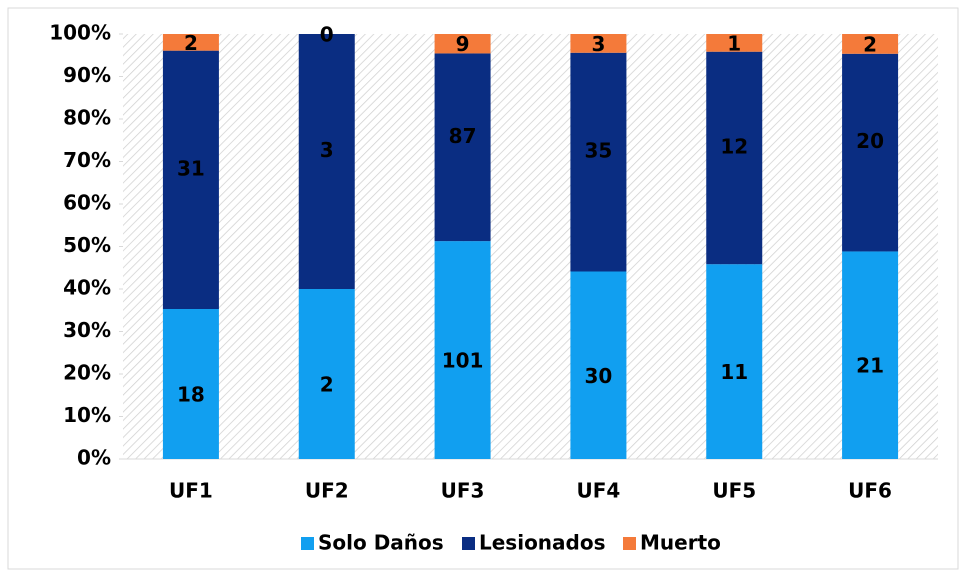  What do you see at coordinates (94, 458) in the screenshot?
I see `y-tick-label: 0%` at bounding box center [94, 458].